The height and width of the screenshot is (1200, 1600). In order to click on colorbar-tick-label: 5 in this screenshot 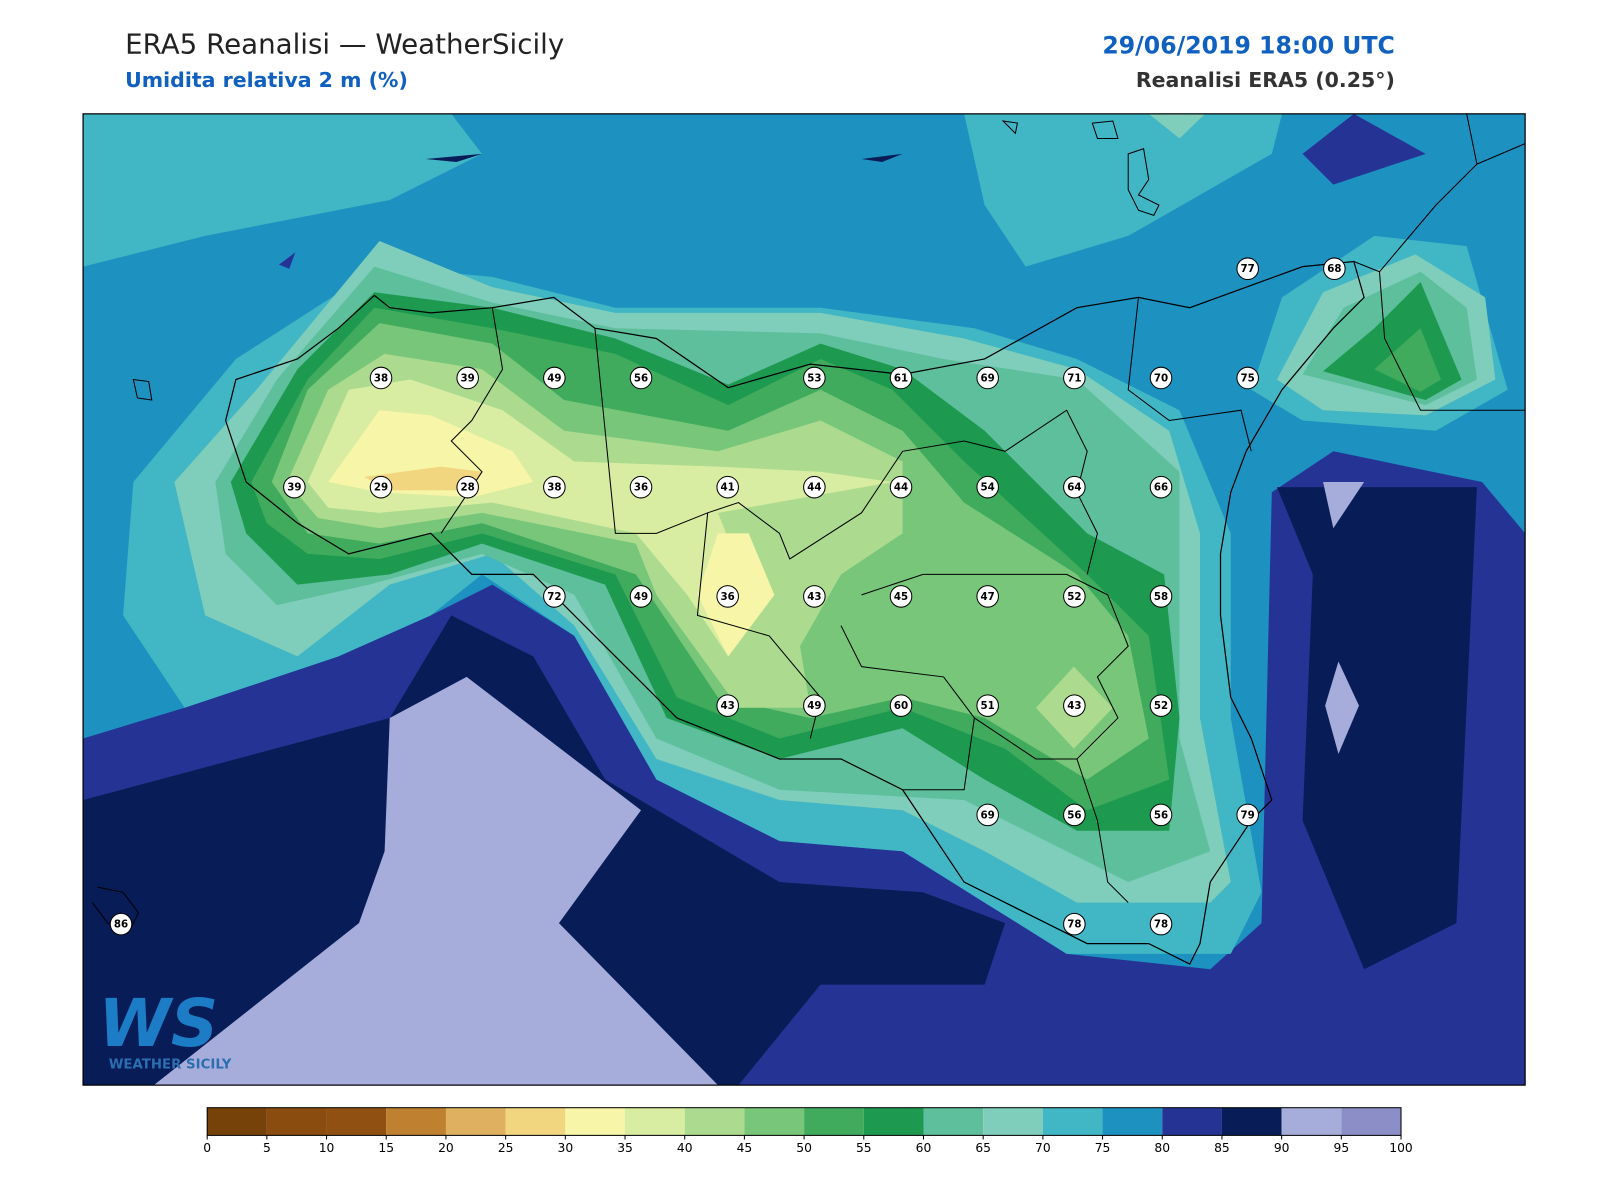, I will do `click(267, 1148)`.